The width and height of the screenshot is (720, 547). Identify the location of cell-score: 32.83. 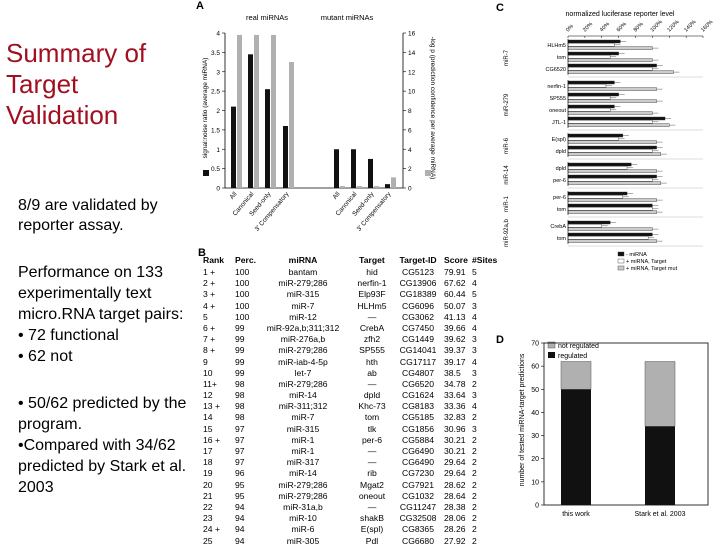
(455, 417).